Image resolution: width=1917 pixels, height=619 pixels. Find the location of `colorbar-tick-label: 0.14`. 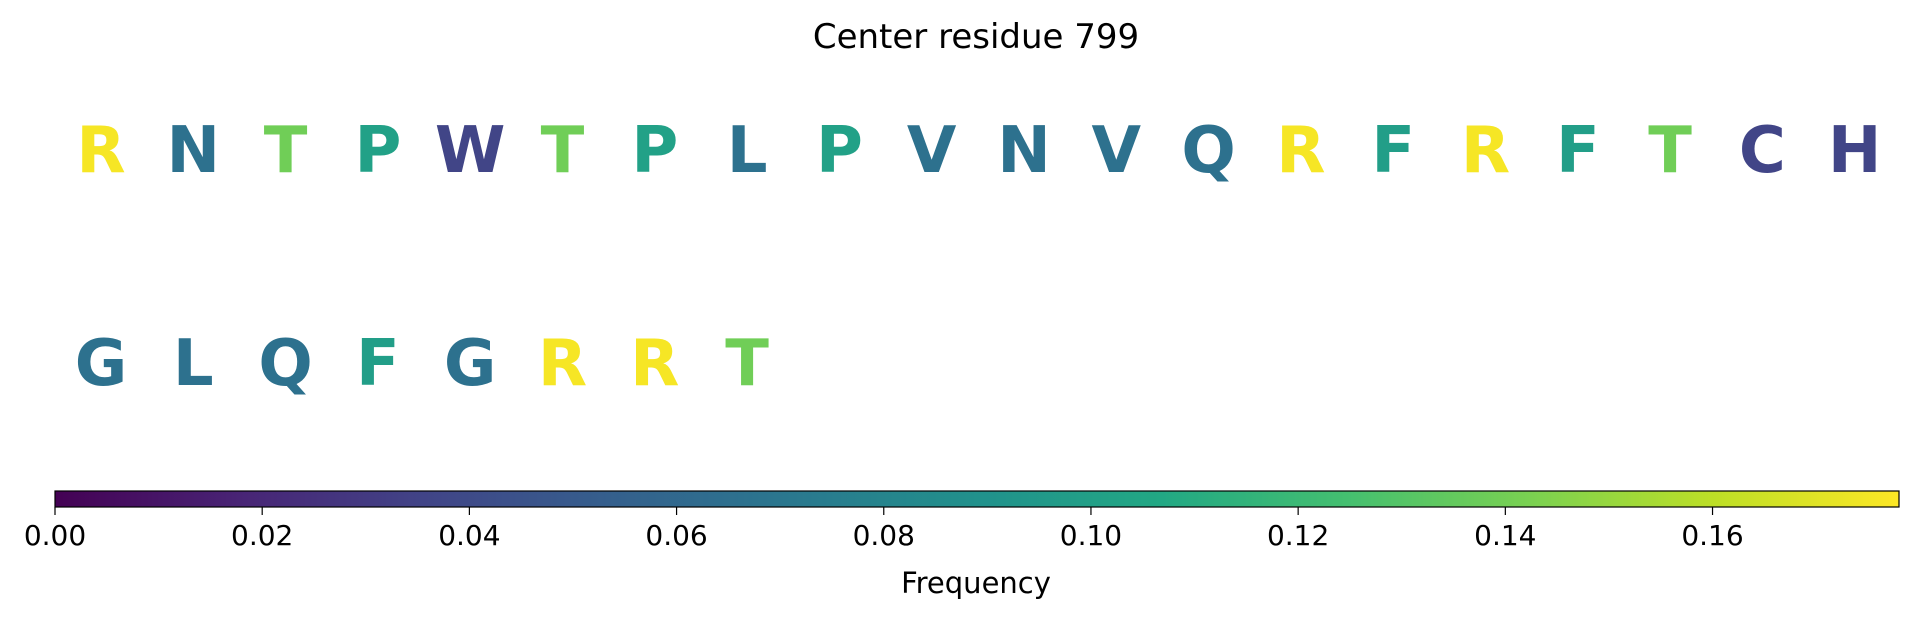

colorbar-tick-label: 0.14 is located at coordinates (1505, 535).